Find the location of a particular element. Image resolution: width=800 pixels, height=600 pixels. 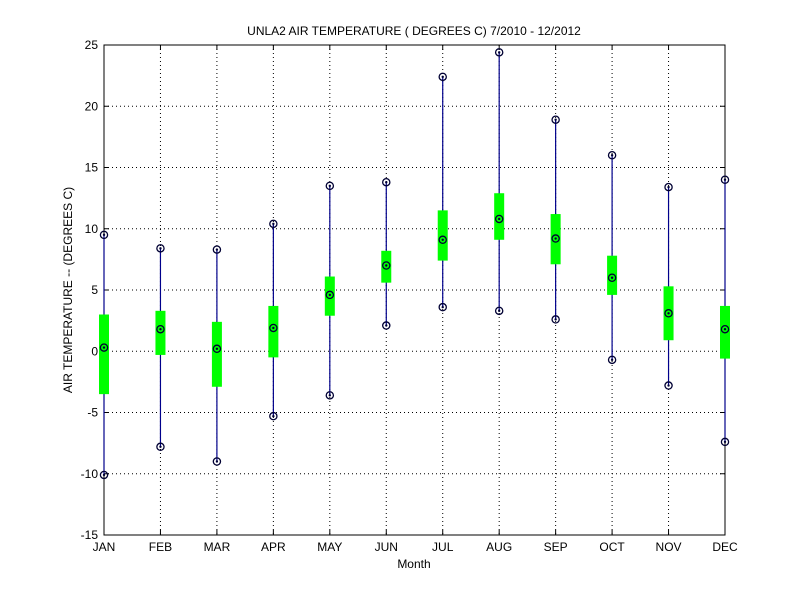

y-tick-label: -15 is located at coordinates (90, 535).